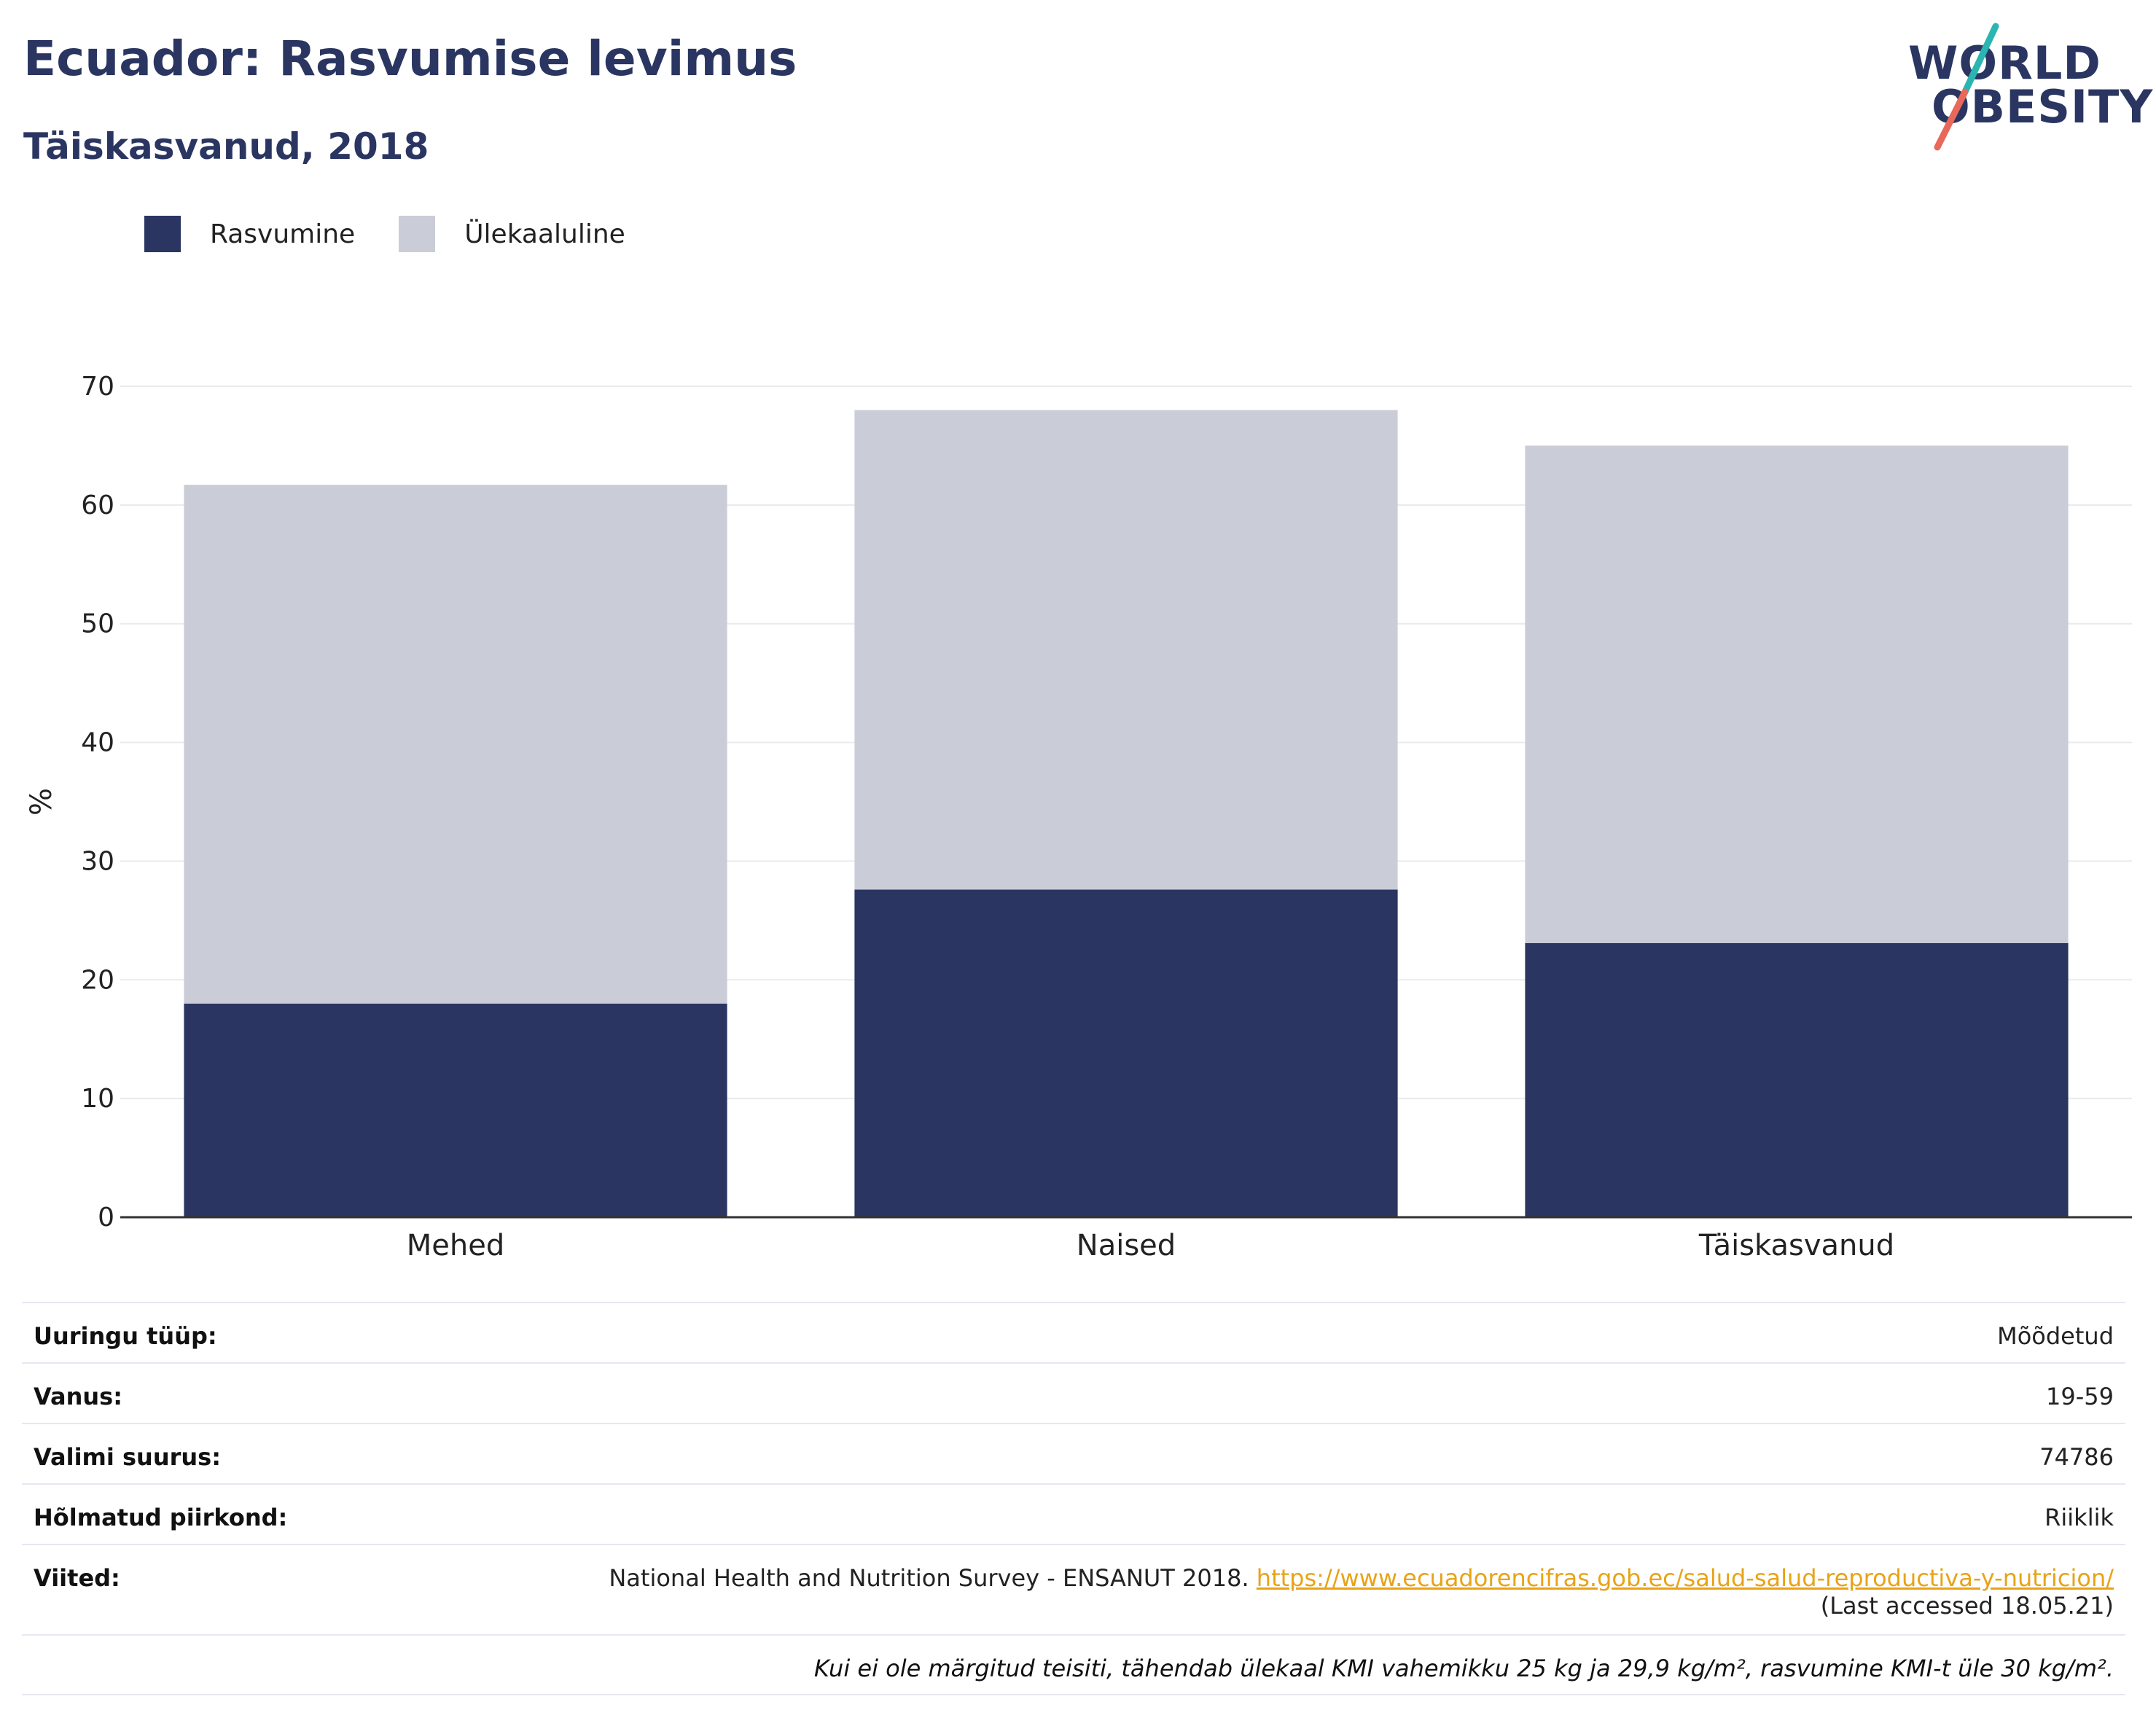  I want to click on y-tick-label: 0, so click(106, 1218).